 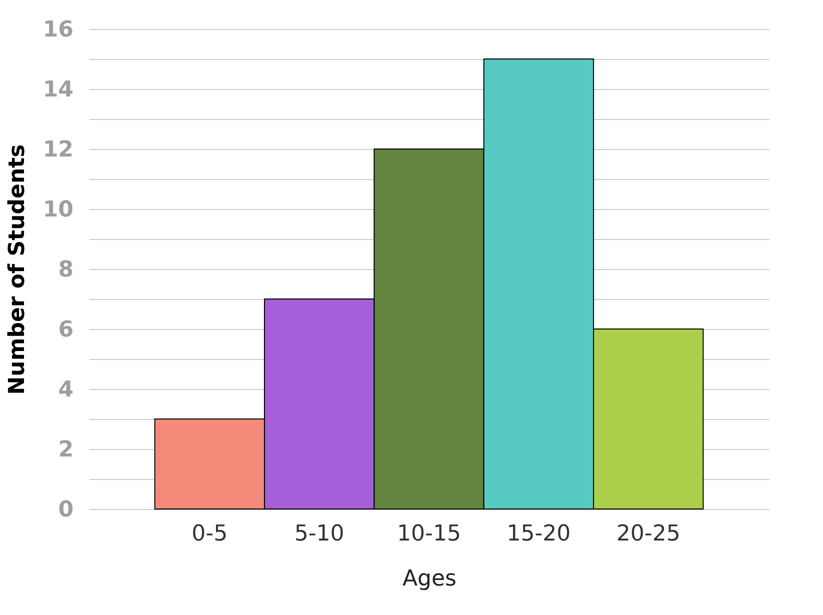 I want to click on y-axis-title: Number of Students, so click(x=17, y=269).